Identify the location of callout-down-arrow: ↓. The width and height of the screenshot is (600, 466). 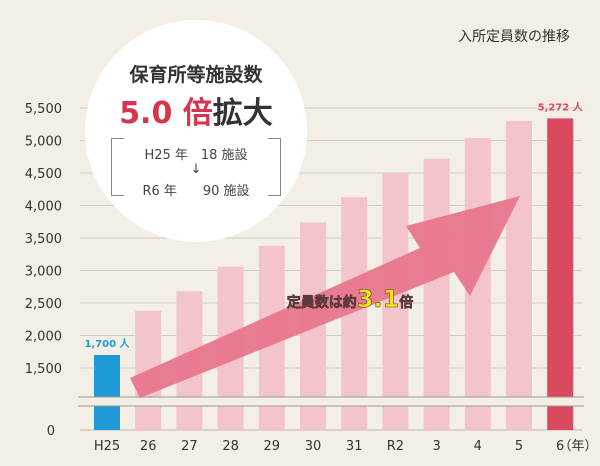
(196, 169).